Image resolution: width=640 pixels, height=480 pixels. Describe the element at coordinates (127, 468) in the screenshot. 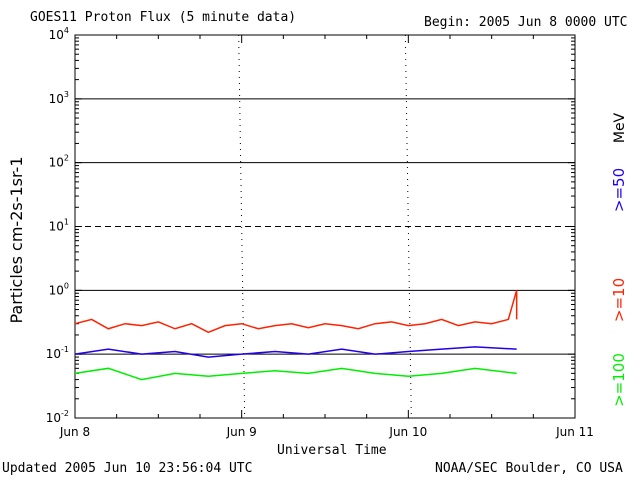

I see `updated-timestamp: Updated 2005 Jun 10 23:56:04 UTC` at that location.